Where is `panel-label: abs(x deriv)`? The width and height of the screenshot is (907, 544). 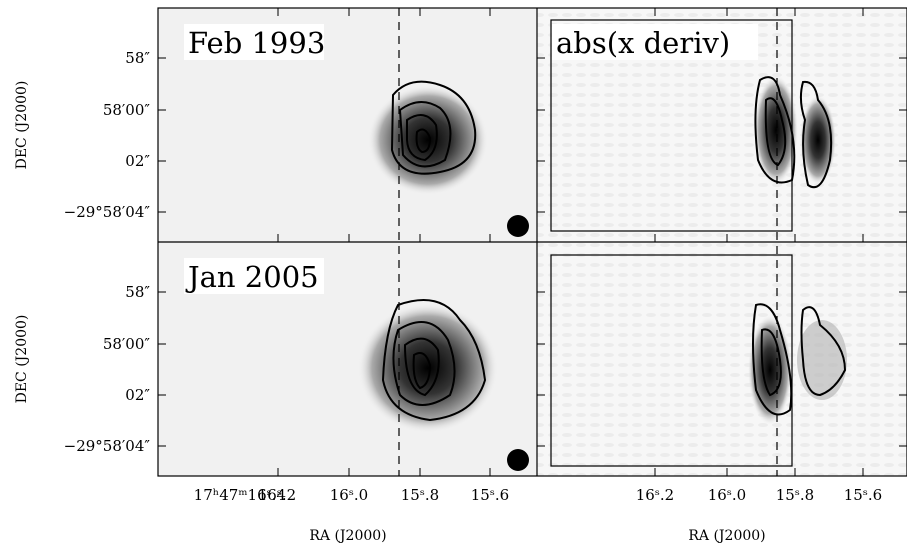 panel-label: abs(x deriv) is located at coordinates (643, 43).